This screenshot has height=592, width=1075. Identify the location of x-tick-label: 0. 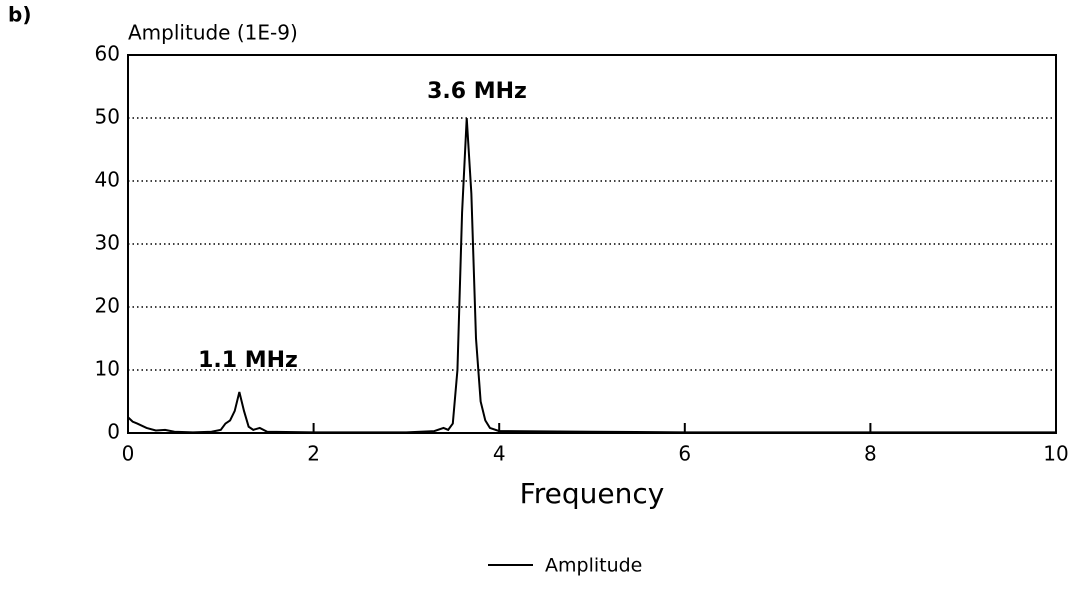
(128, 454).